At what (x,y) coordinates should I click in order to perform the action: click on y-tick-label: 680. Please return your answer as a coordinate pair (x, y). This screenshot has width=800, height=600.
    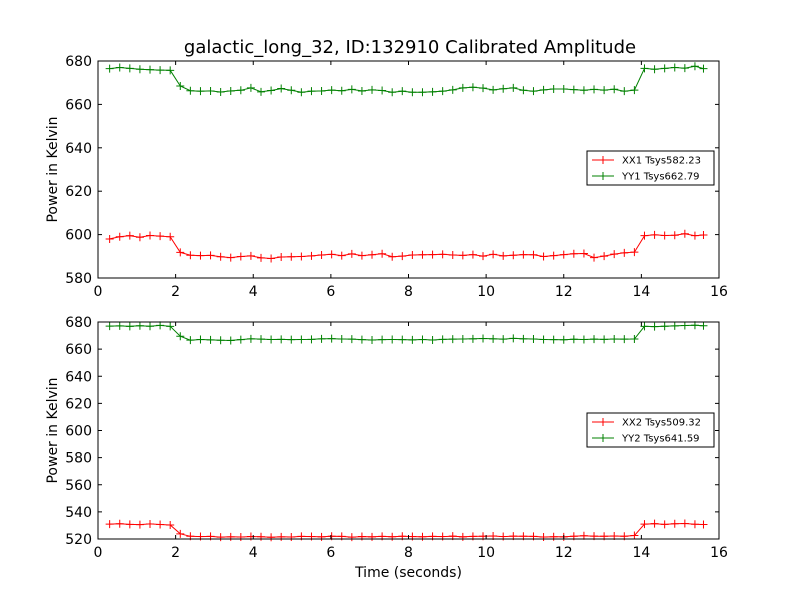
    Looking at the image, I should click on (78, 323).